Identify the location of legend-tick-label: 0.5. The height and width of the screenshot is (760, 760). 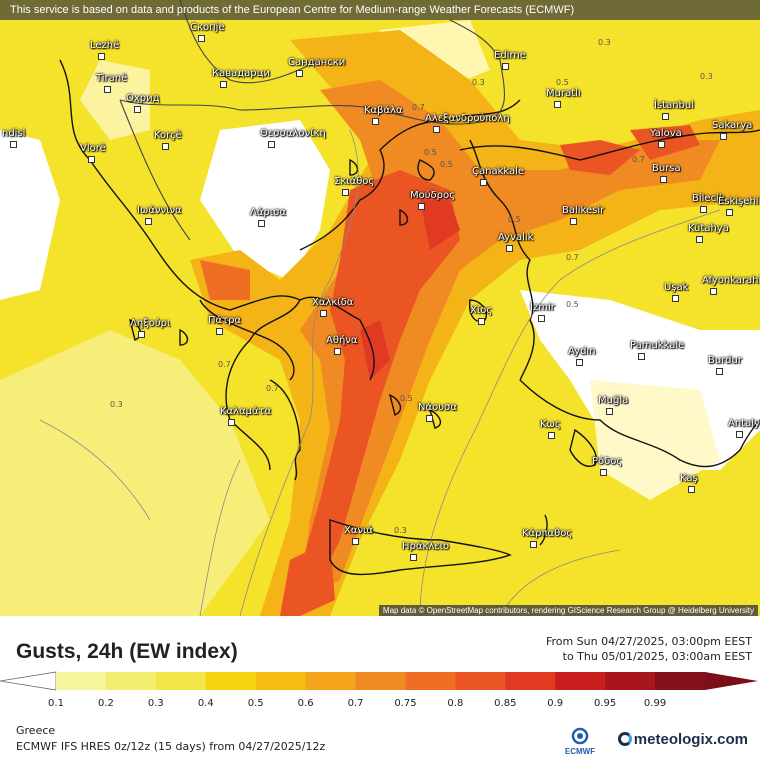
(255, 703).